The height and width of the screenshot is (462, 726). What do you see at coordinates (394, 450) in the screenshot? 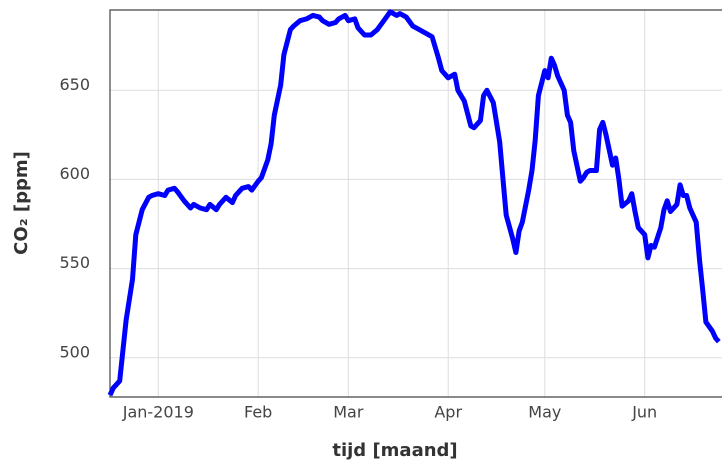
I see `x-axis-label: tijd [maand]` at bounding box center [394, 450].